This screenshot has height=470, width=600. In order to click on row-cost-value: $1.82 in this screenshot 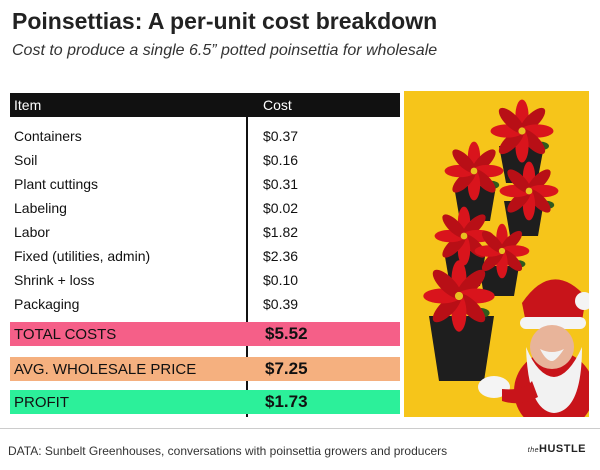, I will do `click(281, 232)`.